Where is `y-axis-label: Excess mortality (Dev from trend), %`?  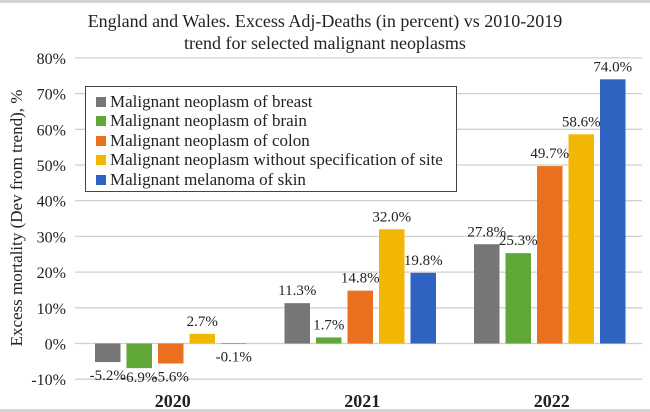
y-axis-label: Excess mortality (Dev from trend), % is located at coordinates (16, 218).